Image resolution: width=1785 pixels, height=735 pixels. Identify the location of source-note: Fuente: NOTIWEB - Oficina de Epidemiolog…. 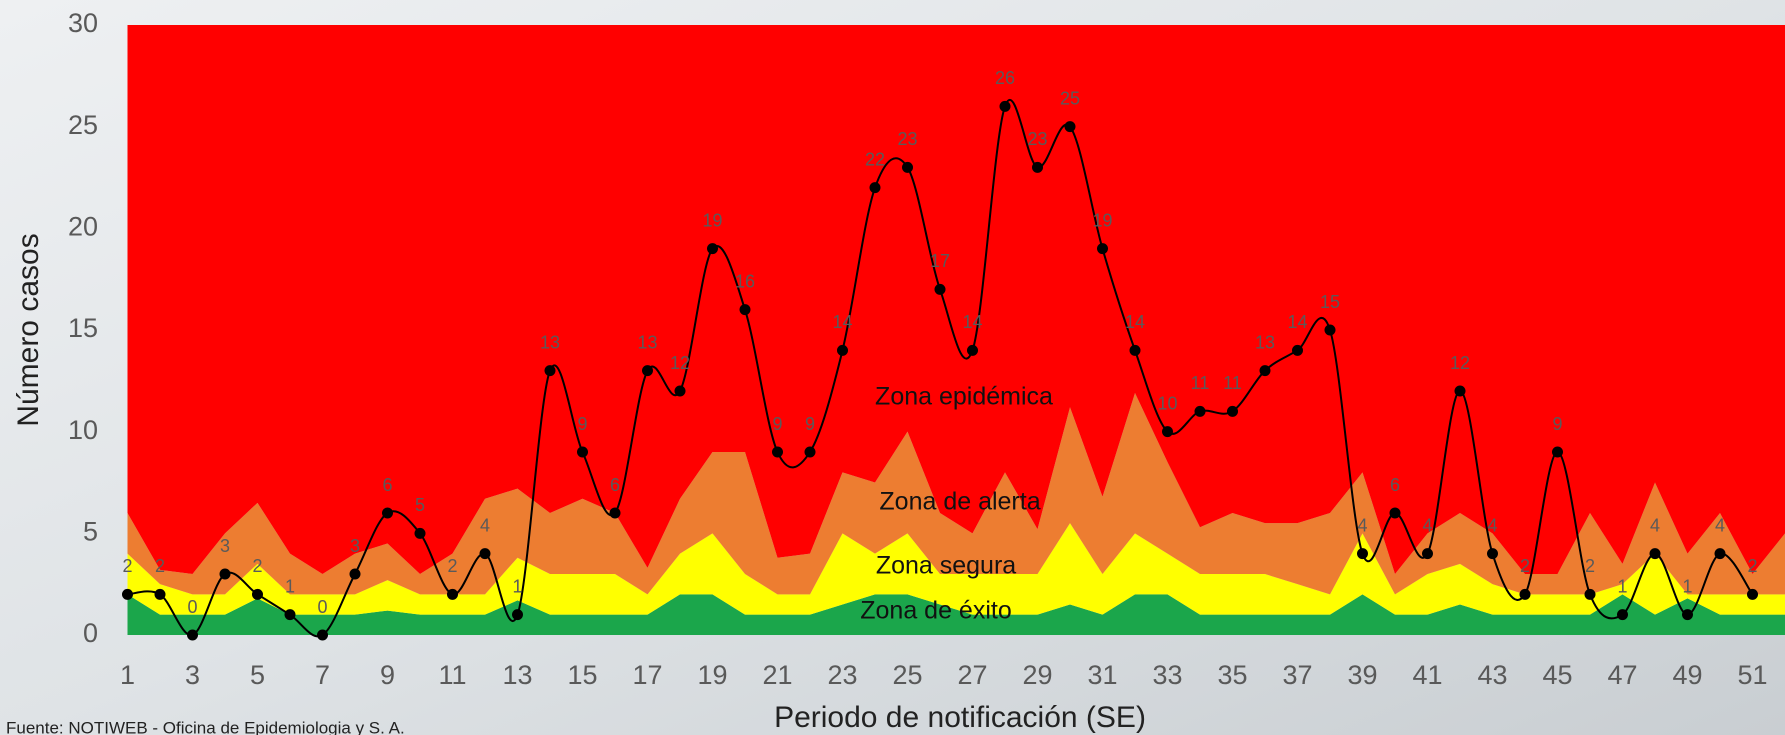
(205, 726).